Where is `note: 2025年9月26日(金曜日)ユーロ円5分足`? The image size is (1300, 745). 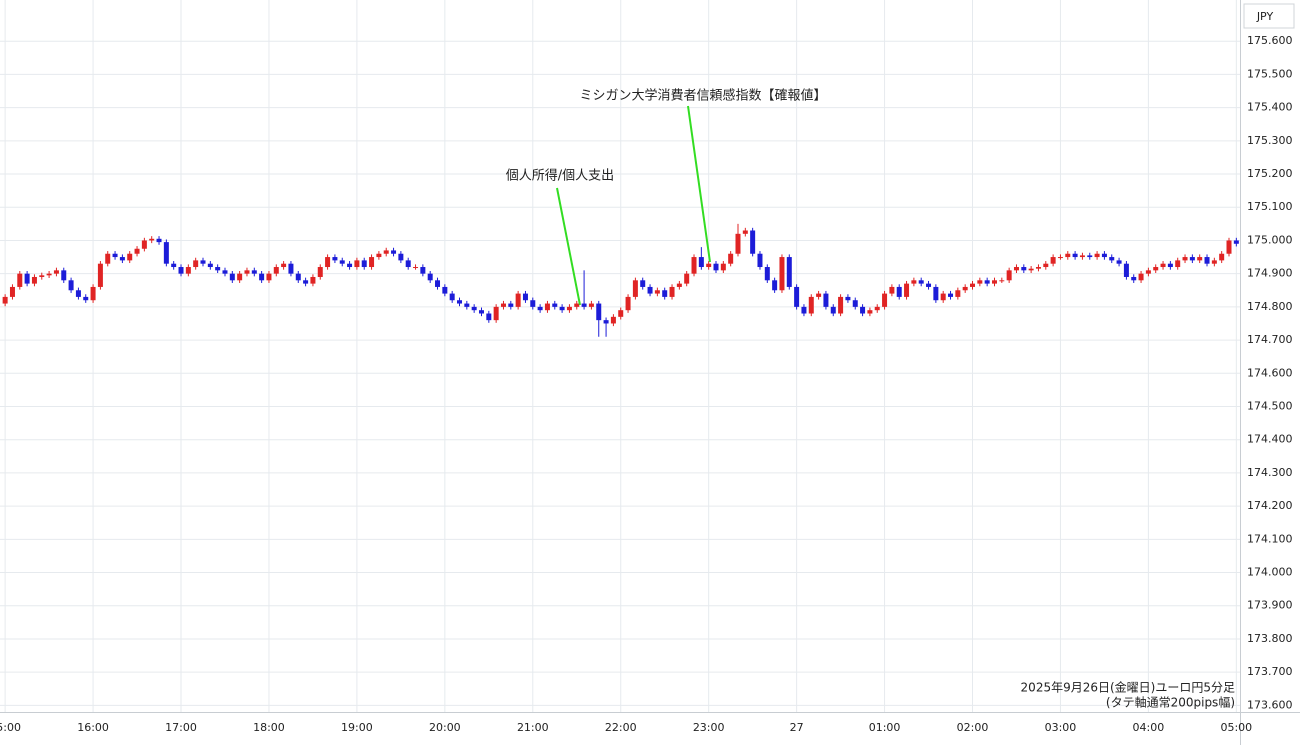 note: 2025年9月26日(金曜日)ユーロ円5分足 is located at coordinates (1128, 687).